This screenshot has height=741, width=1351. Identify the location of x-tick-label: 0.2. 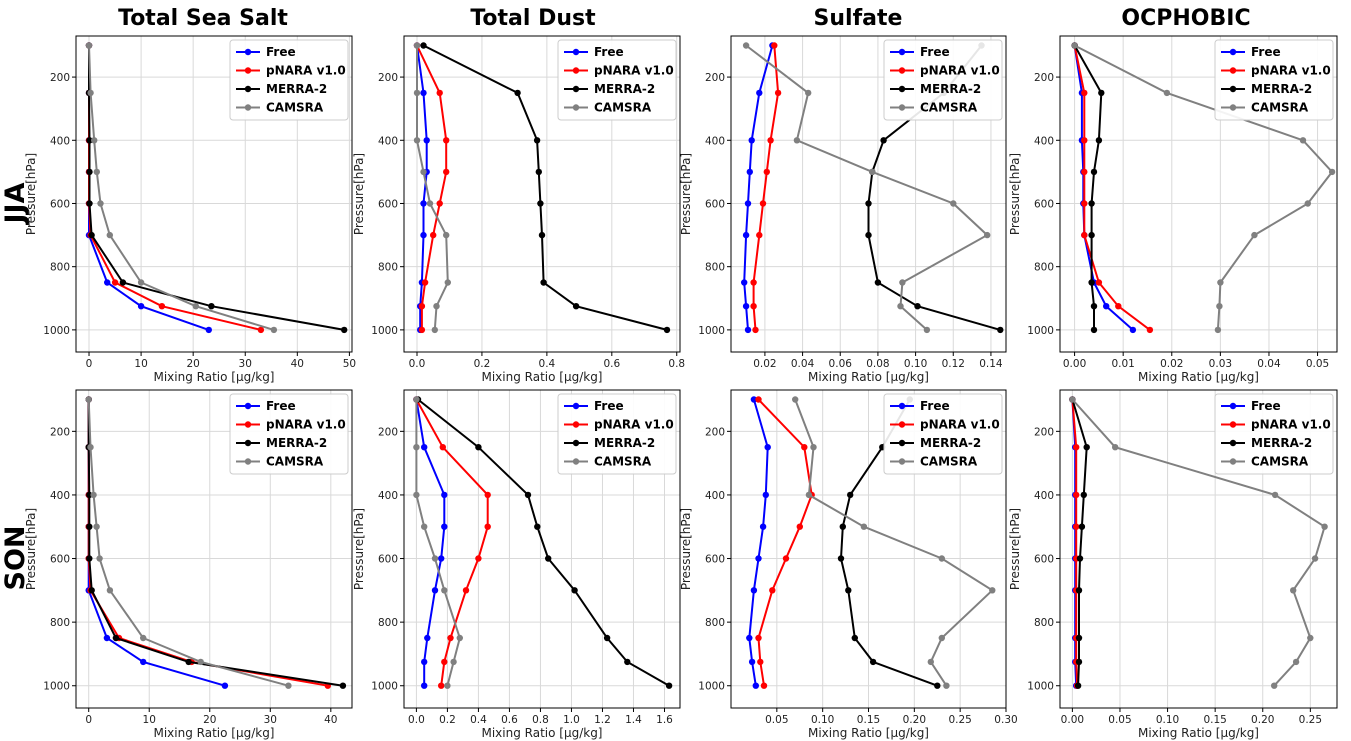
(482, 364).